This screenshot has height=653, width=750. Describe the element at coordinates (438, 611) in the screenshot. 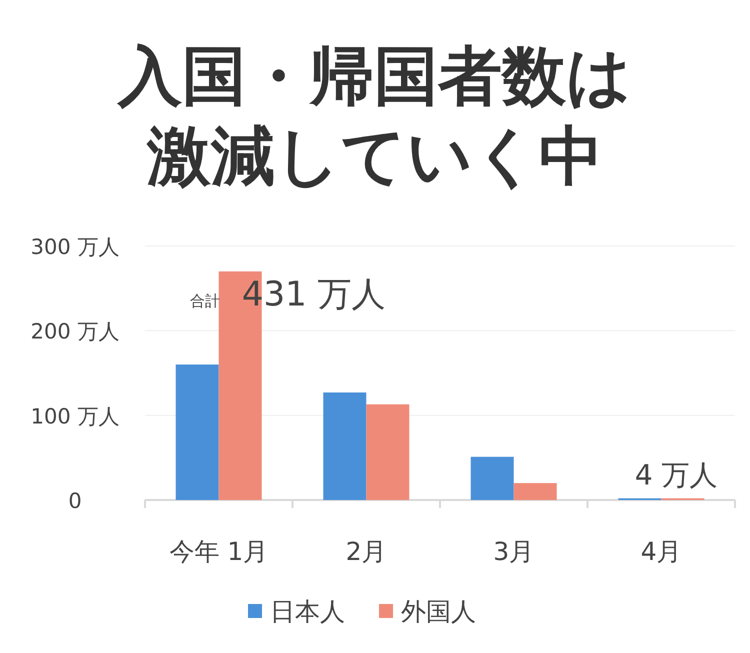

I see `legend-label: 外国人` at that location.